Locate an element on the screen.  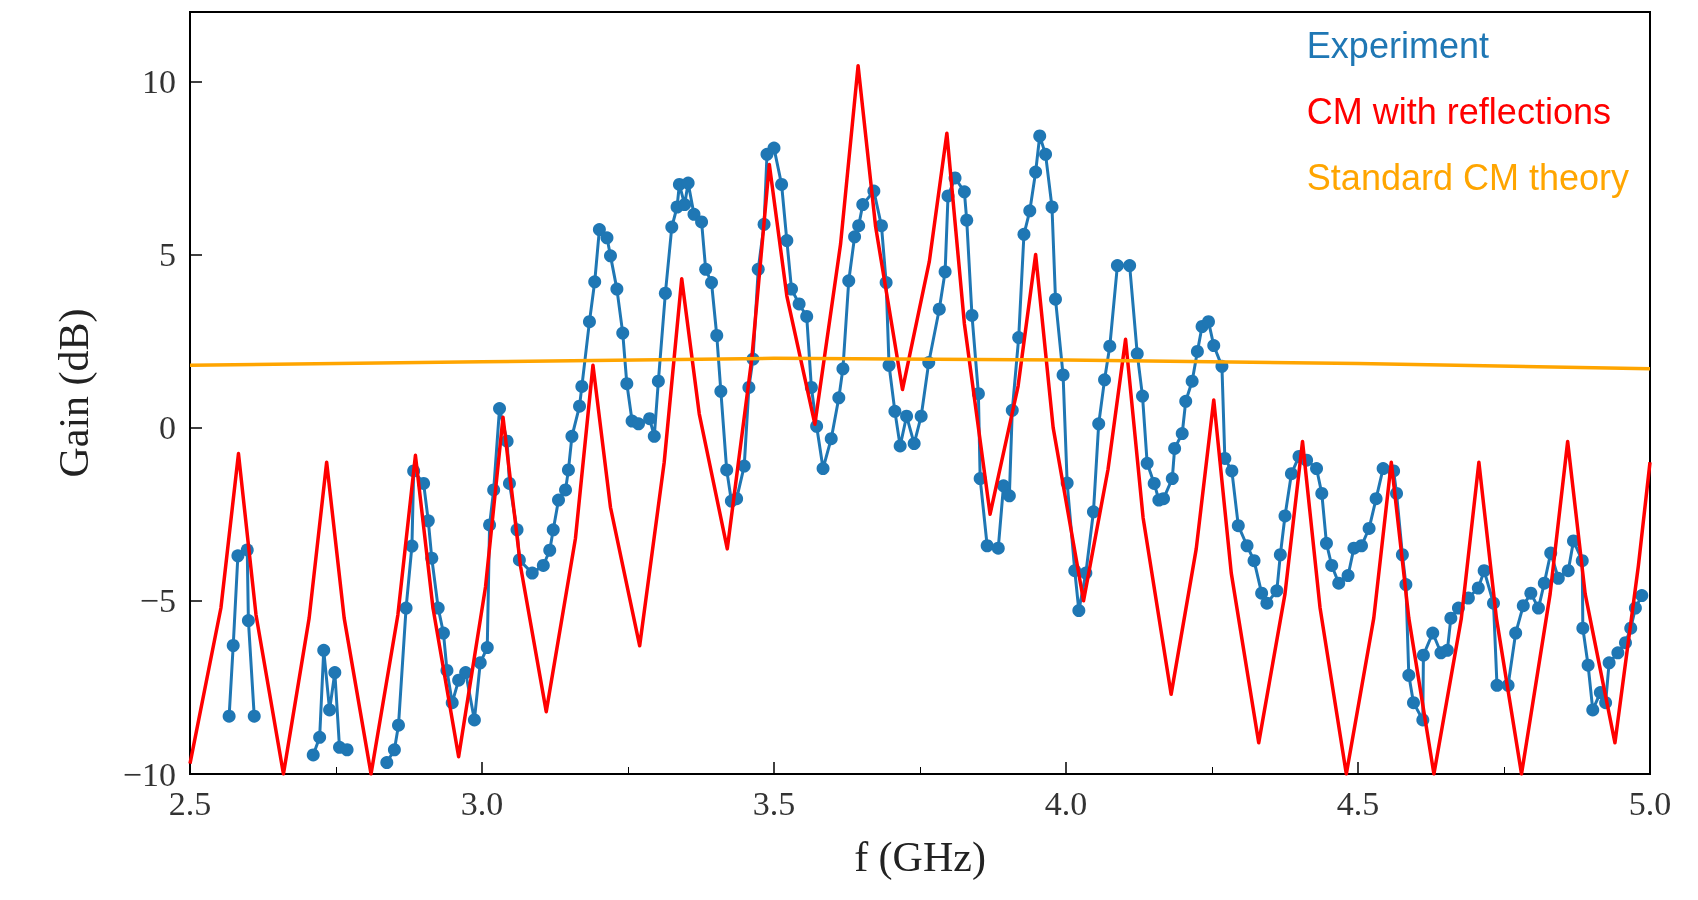
line-series is located at coordinates (920, 363).